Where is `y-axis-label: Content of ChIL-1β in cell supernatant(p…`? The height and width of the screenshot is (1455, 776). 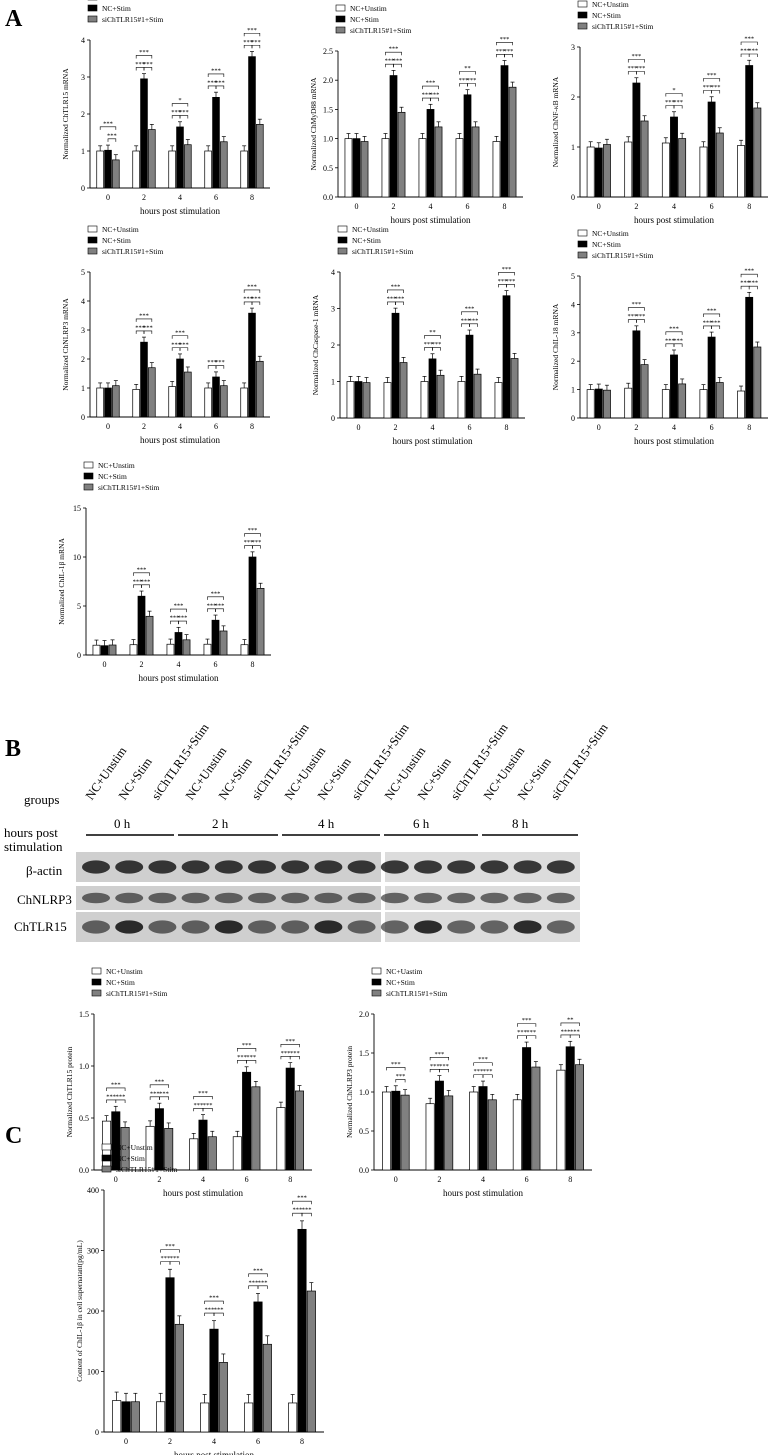 y-axis-label: Content of ChIL-1β in cell supernatant(p… is located at coordinates (79, 1311).